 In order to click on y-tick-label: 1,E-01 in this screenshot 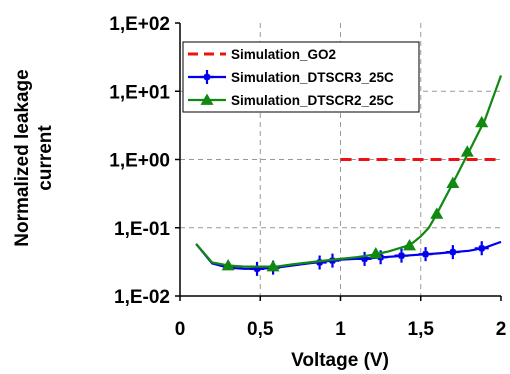, I will do `click(142, 229)`.